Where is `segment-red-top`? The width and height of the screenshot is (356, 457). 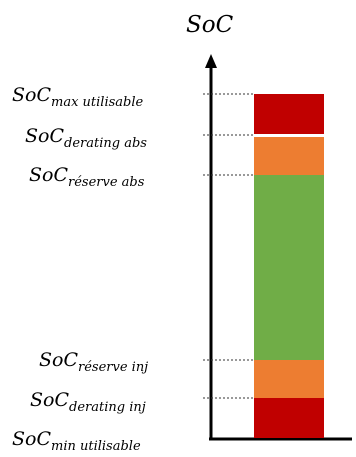
segment-red-top is located at coordinates (289, 114).